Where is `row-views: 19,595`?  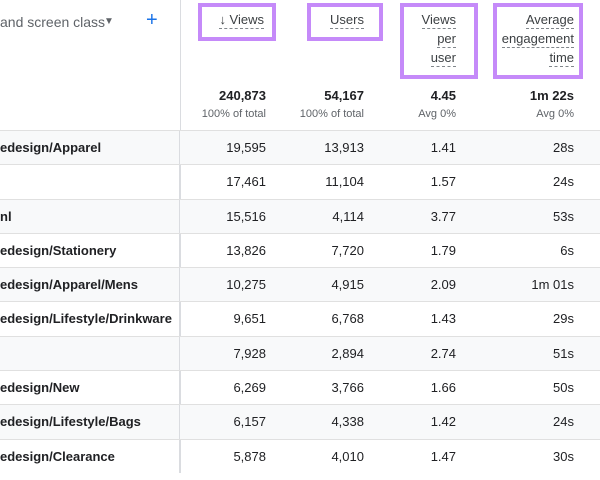 row-views: 19,595 is located at coordinates (246, 147).